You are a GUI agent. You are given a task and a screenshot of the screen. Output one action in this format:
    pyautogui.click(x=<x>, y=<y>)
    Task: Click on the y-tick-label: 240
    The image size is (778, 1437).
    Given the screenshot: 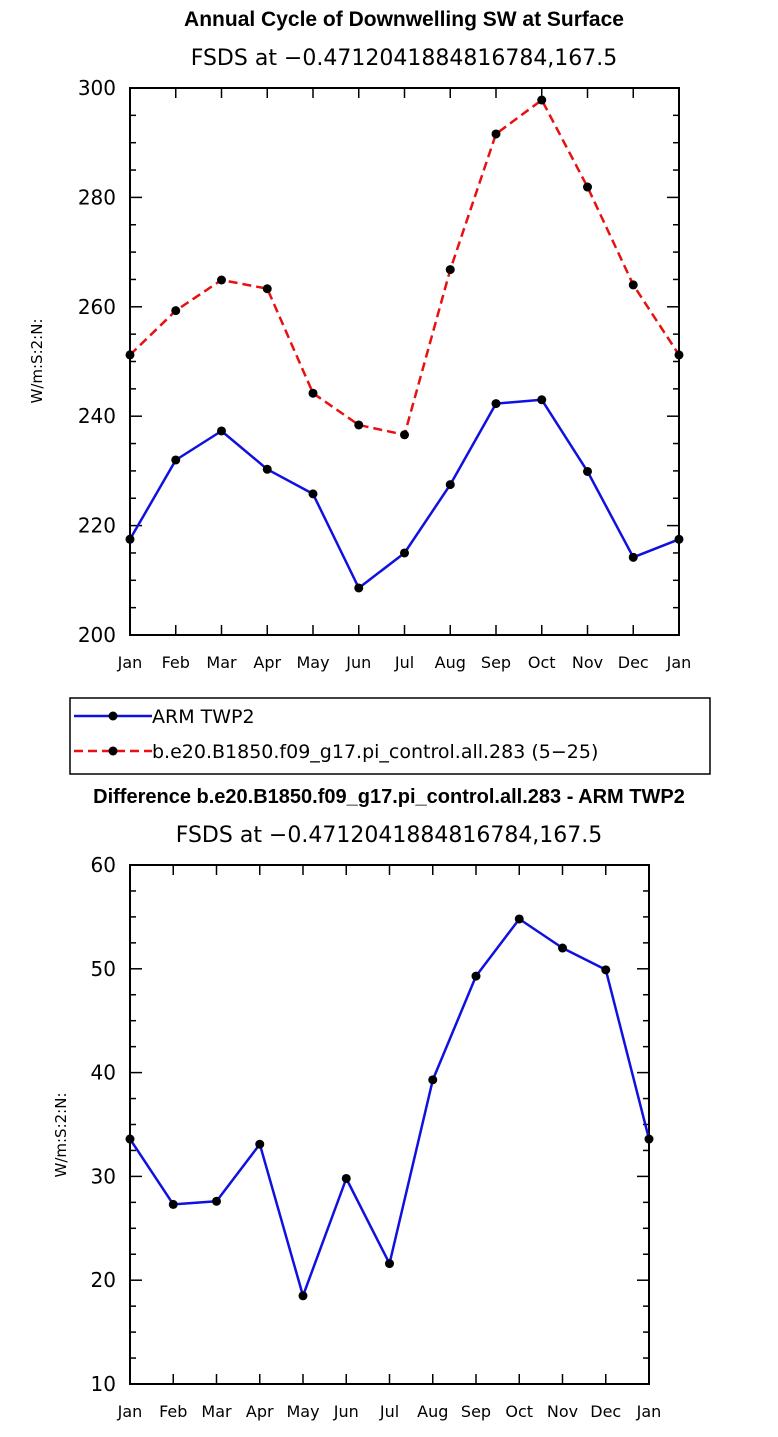 What is the action you would take?
    pyautogui.click(x=97, y=416)
    